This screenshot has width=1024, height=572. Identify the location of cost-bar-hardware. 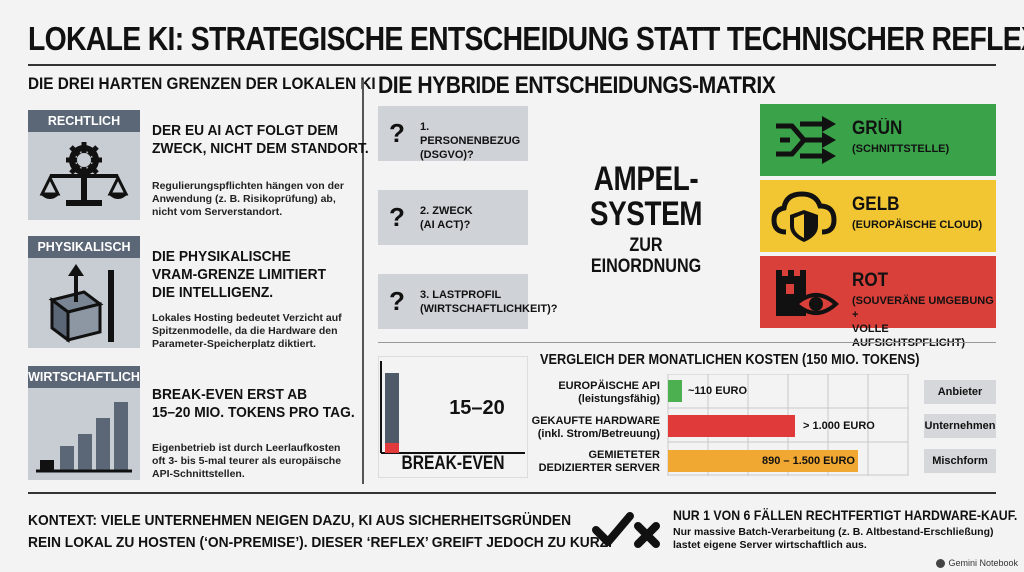
(731, 426).